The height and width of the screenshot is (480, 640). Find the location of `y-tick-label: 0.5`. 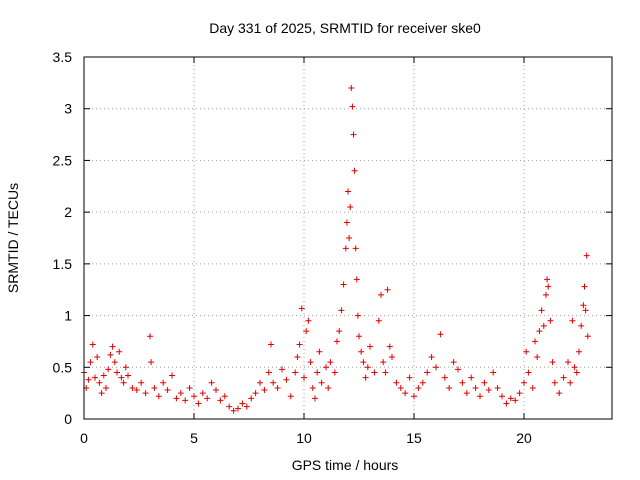

y-tick-label: 0.5 is located at coordinates (63, 367).